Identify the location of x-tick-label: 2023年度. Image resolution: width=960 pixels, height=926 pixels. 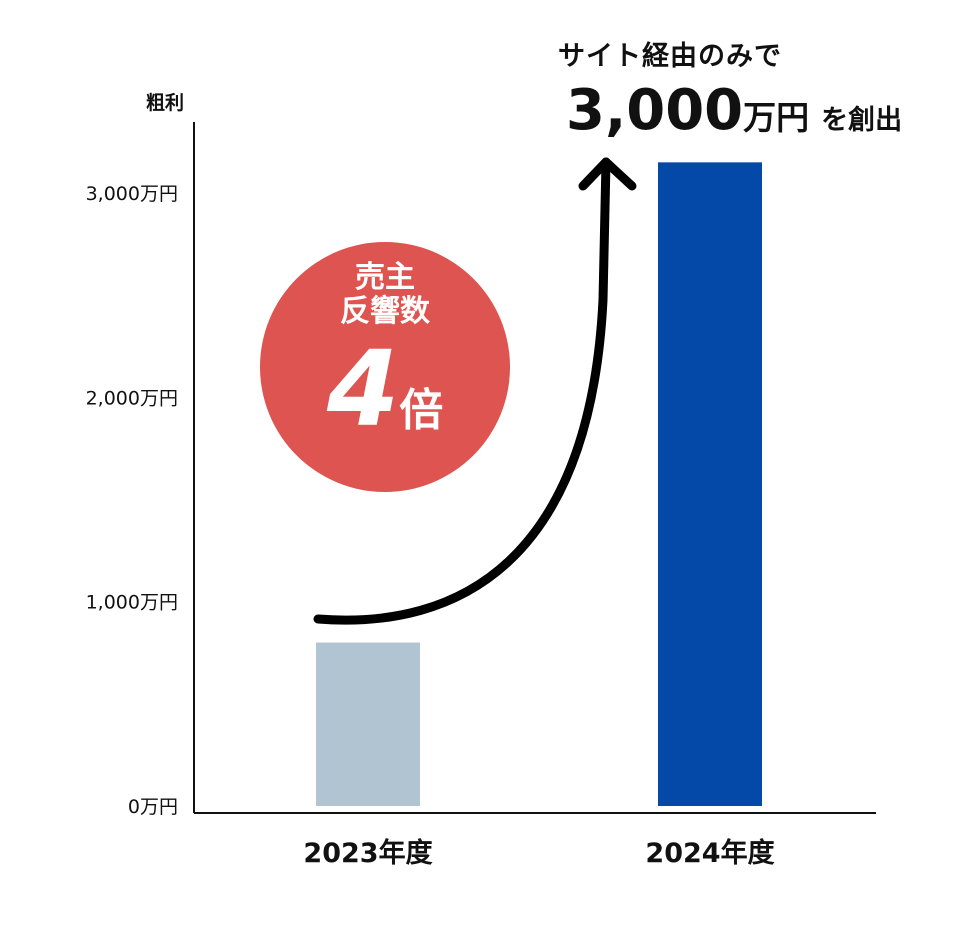
(367, 853).